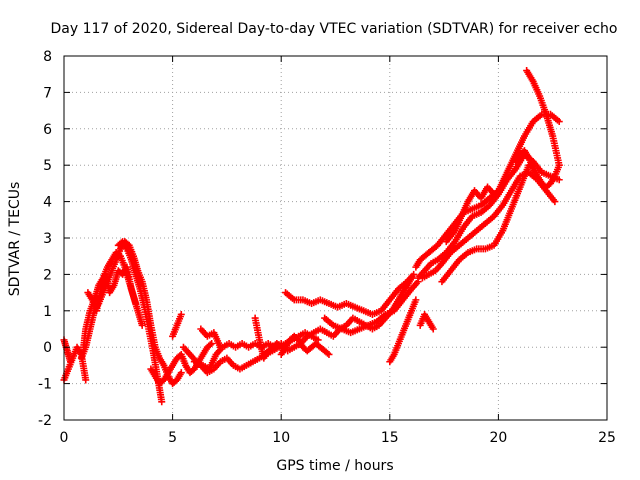 The image size is (640, 480). Describe the element at coordinates (607, 438) in the screenshot. I see `x-tick-label: 25` at that location.